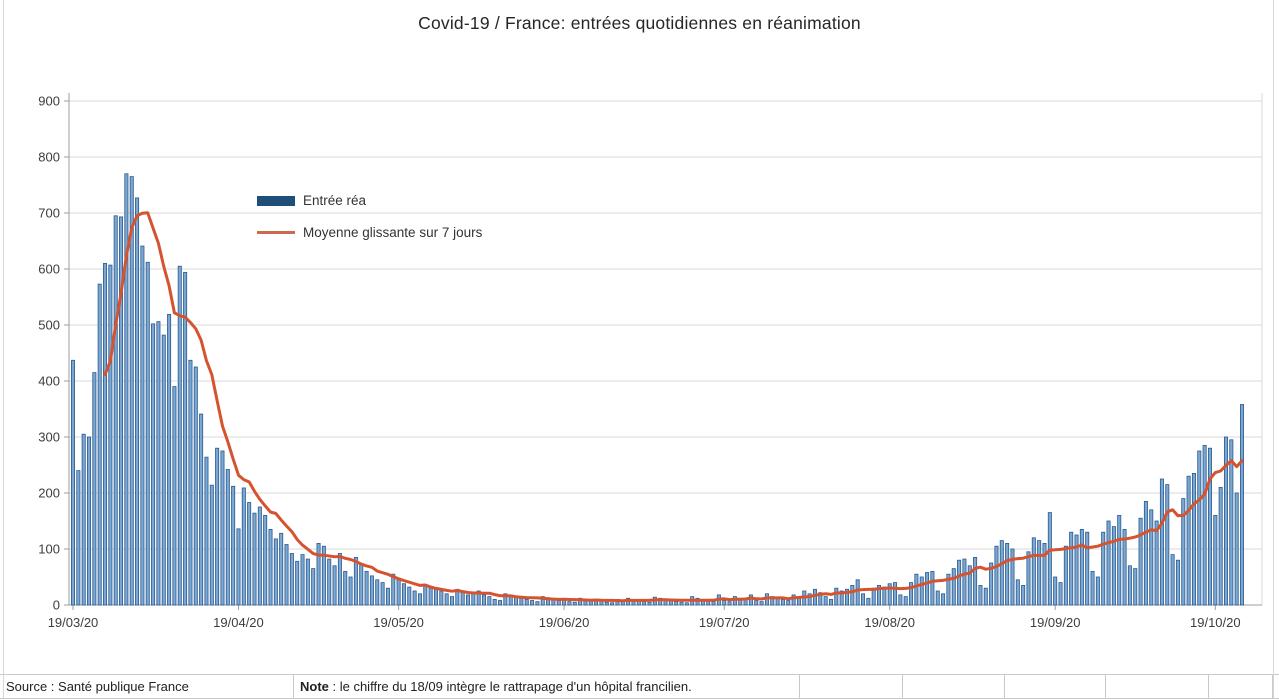  I want to click on legend-label-moyenne: Moyenne glissante sur 7 jours, so click(393, 232).